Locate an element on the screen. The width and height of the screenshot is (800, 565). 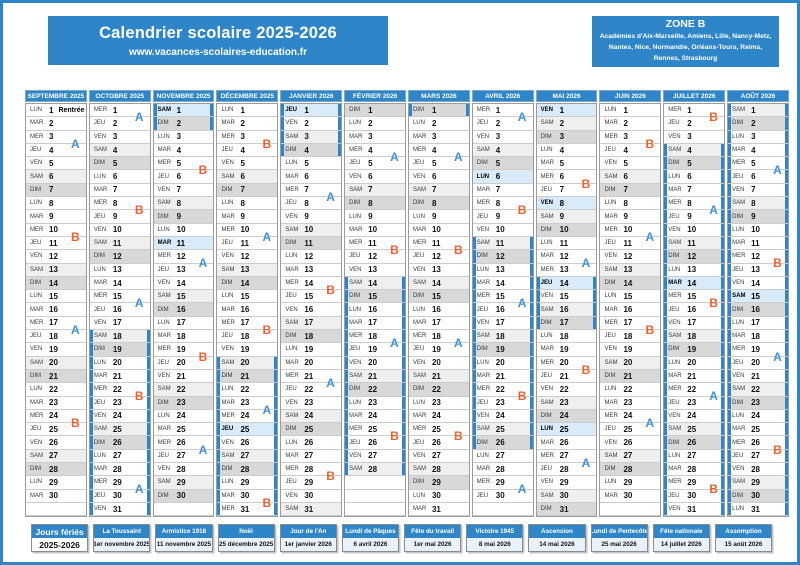
empty-day-cell is located at coordinates (375, 483).